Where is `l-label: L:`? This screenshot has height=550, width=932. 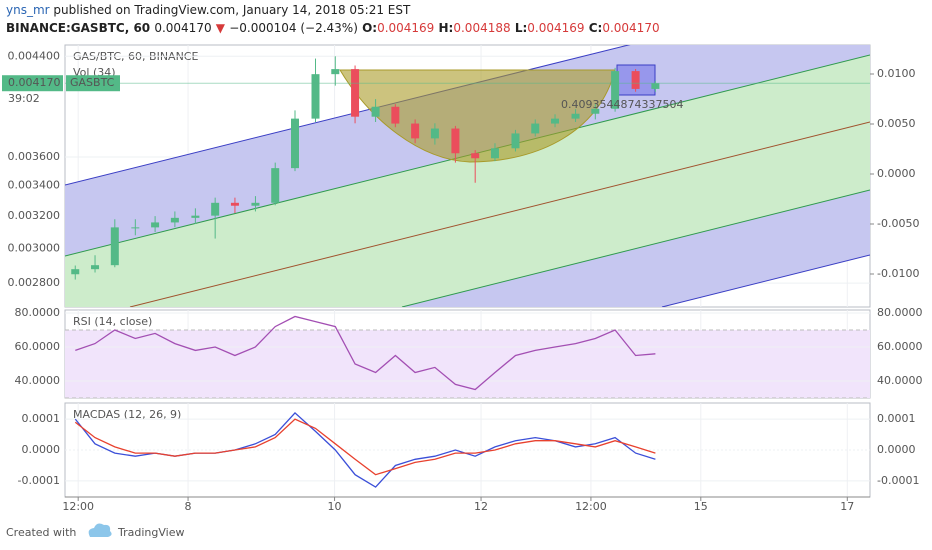 l-label: L: is located at coordinates (521, 28).